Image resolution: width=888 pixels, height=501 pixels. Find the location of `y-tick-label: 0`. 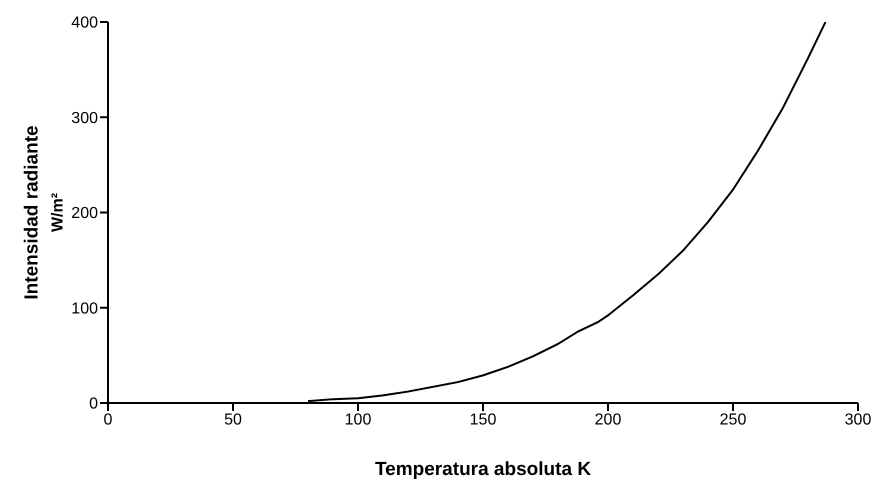

y-tick-label: 0 is located at coordinates (93, 404).